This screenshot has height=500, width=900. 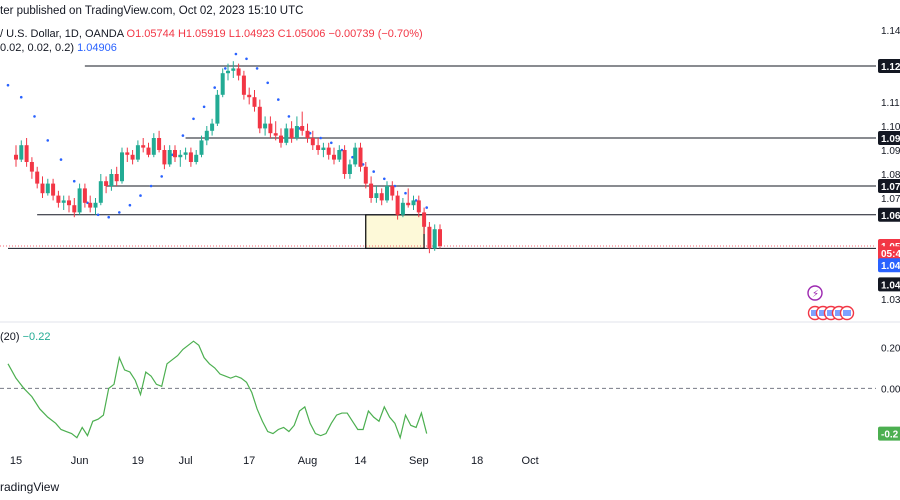 I want to click on x-tick-label: Sep, so click(x=419, y=461).